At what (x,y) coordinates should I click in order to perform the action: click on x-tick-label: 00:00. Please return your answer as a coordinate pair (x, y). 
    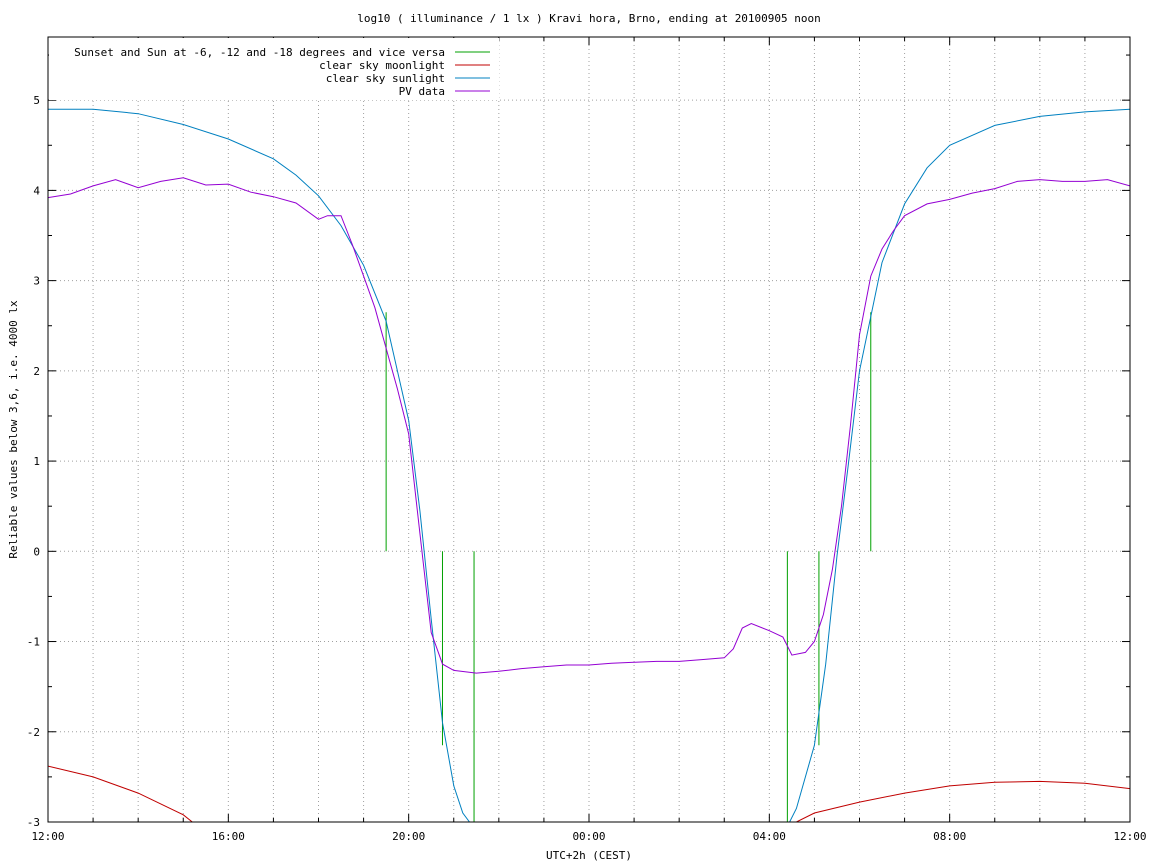
    Looking at the image, I should click on (588, 836).